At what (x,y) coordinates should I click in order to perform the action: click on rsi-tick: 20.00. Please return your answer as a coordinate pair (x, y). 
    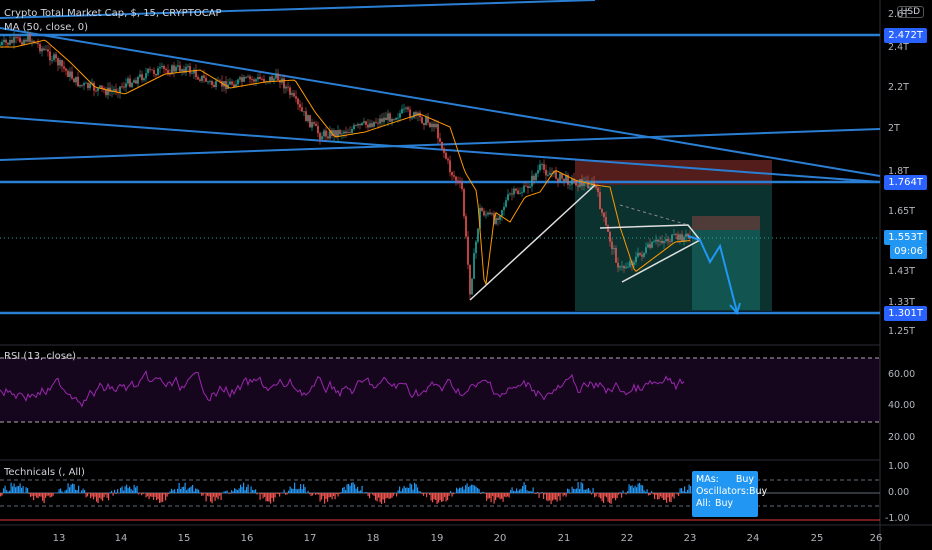
    Looking at the image, I should click on (902, 437).